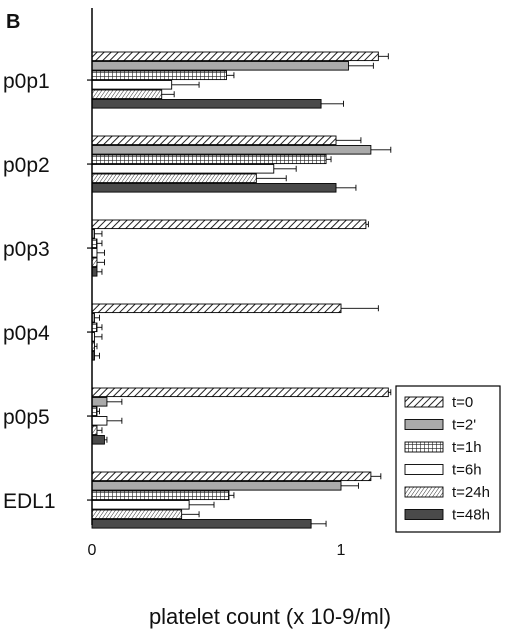 This screenshot has height=640, width=520. What do you see at coordinates (26, 165) in the screenshot?
I see `category-label: p0p2` at bounding box center [26, 165].